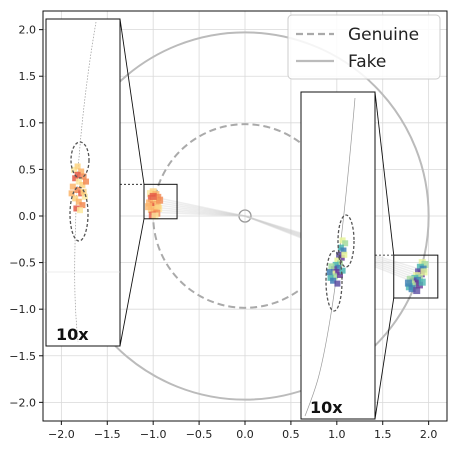 The image size is (457, 453). What do you see at coordinates (22, 402) in the screenshot?
I see `y-tick-label: −2.0` at bounding box center [22, 402].